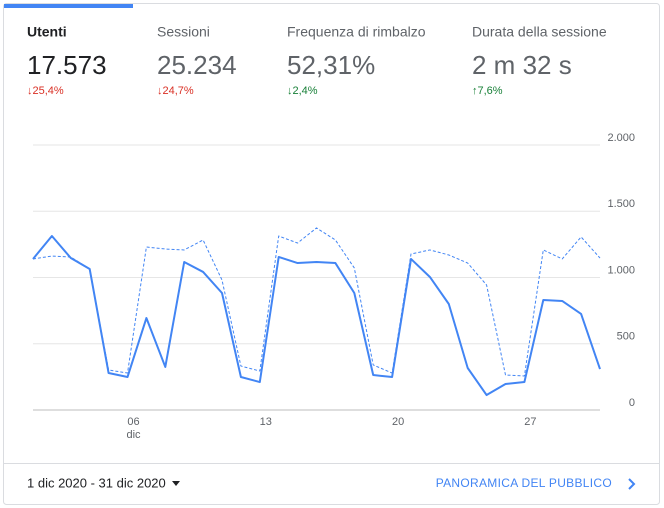 This screenshot has width=664, height=508. What do you see at coordinates (524, 483) in the screenshot?
I see `audience-link: PANORAMICA DEL PUBBLICO` at bounding box center [524, 483].